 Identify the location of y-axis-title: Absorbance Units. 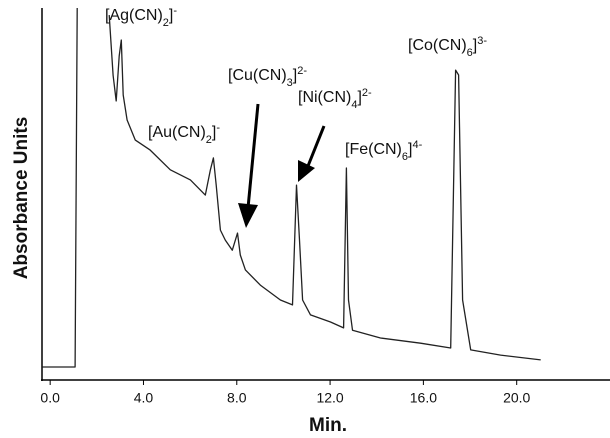
(21, 198).